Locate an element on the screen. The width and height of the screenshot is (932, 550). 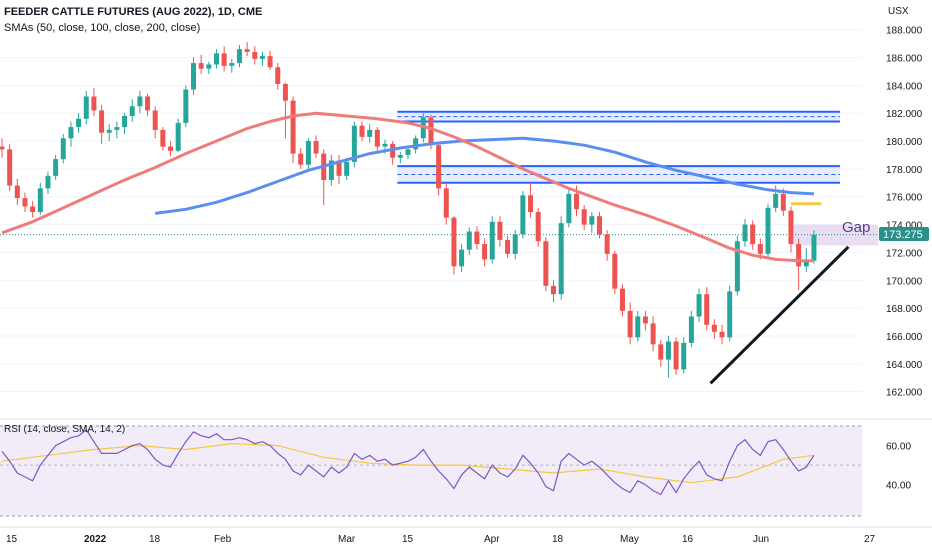
support-trendline is located at coordinates (779, 315).